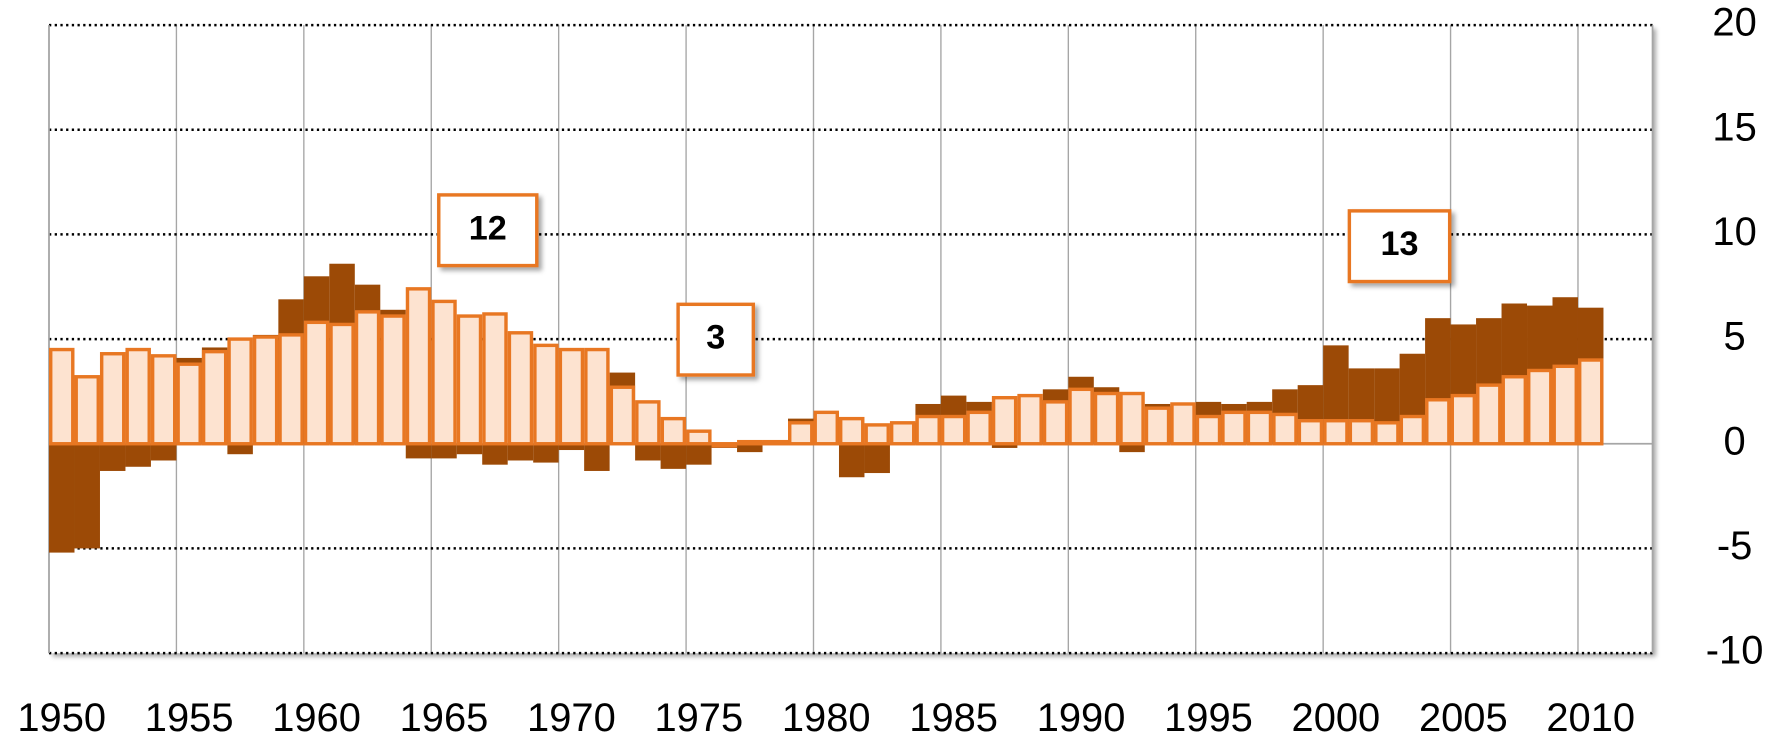 The height and width of the screenshot is (742, 1787). I want to click on x-tick-label: 1965, so click(444, 718).